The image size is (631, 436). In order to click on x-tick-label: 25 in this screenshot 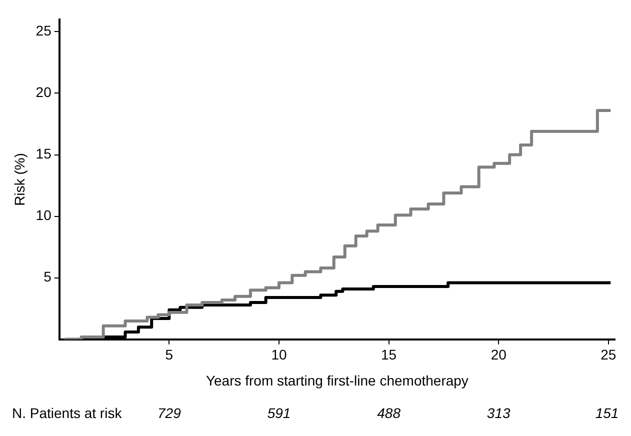, I will do `click(608, 354)`.